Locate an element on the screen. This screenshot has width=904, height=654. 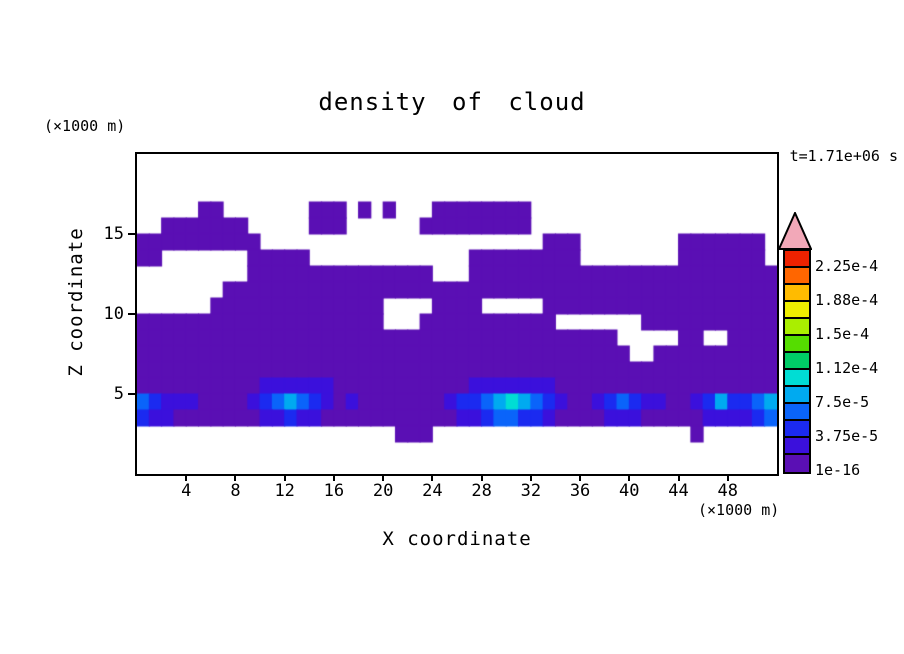
colorbar-tick-label: 1.88e-4 is located at coordinates (847, 300).